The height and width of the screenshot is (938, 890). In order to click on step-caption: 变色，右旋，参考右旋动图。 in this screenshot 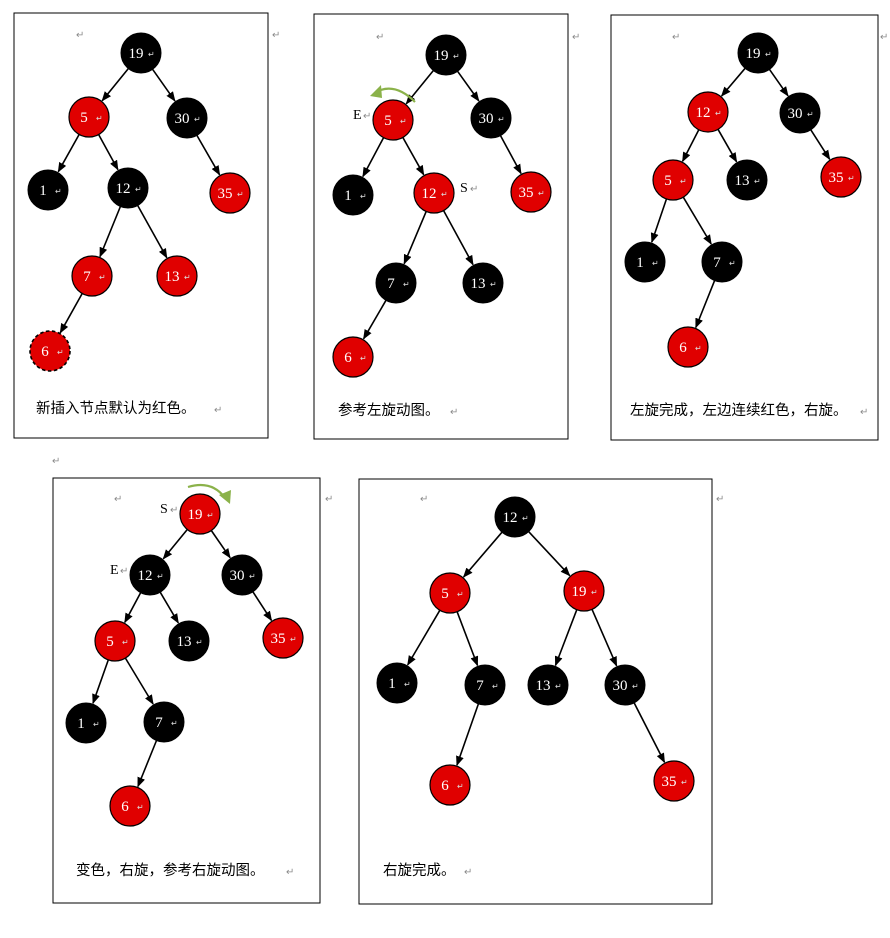, I will do `click(170, 870)`.